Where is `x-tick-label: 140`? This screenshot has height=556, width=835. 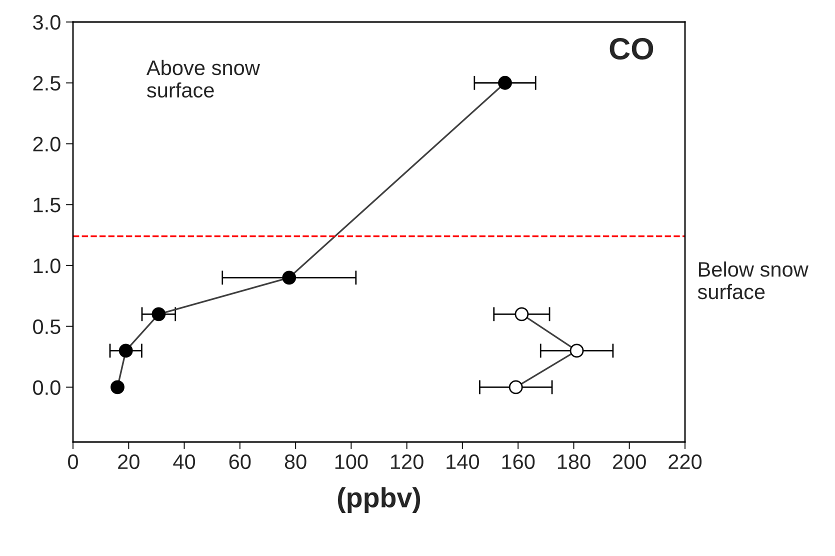
x-tick-label: 140 is located at coordinates (463, 462).